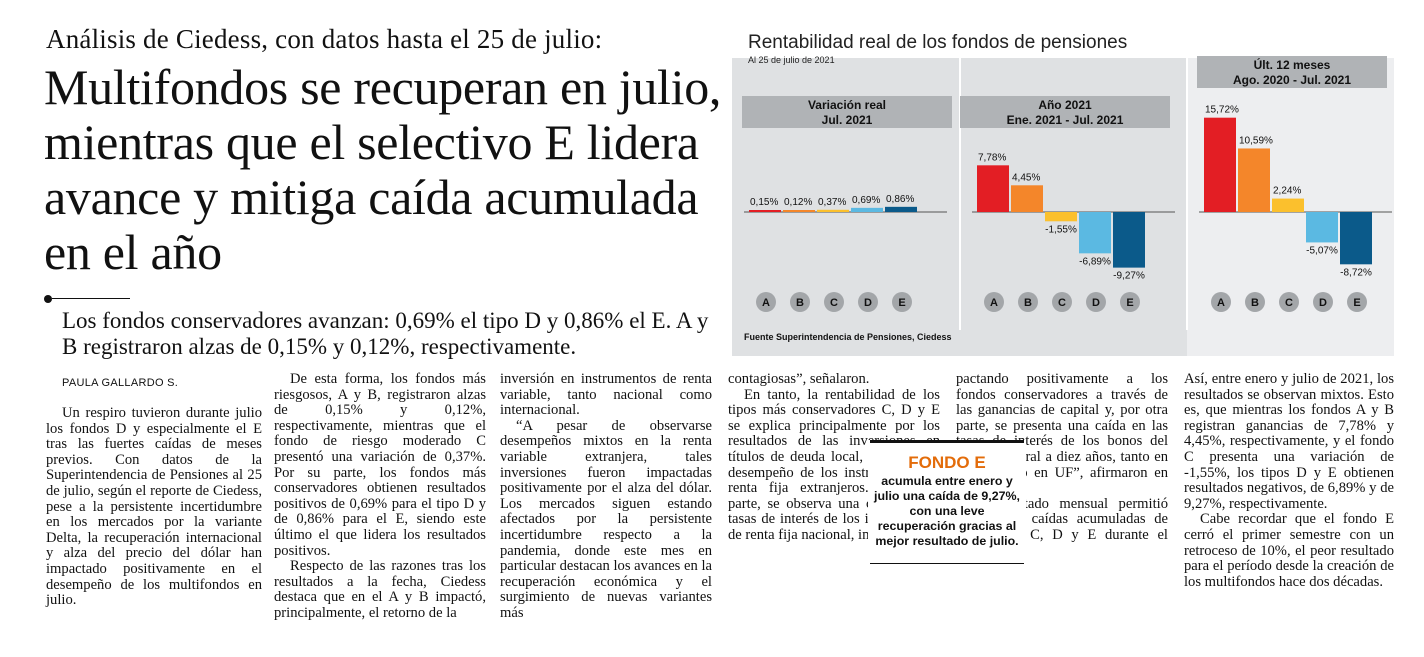 The width and height of the screenshot is (1424, 657). What do you see at coordinates (1026, 177) in the screenshot?
I see `data-label: 4,45%` at bounding box center [1026, 177].